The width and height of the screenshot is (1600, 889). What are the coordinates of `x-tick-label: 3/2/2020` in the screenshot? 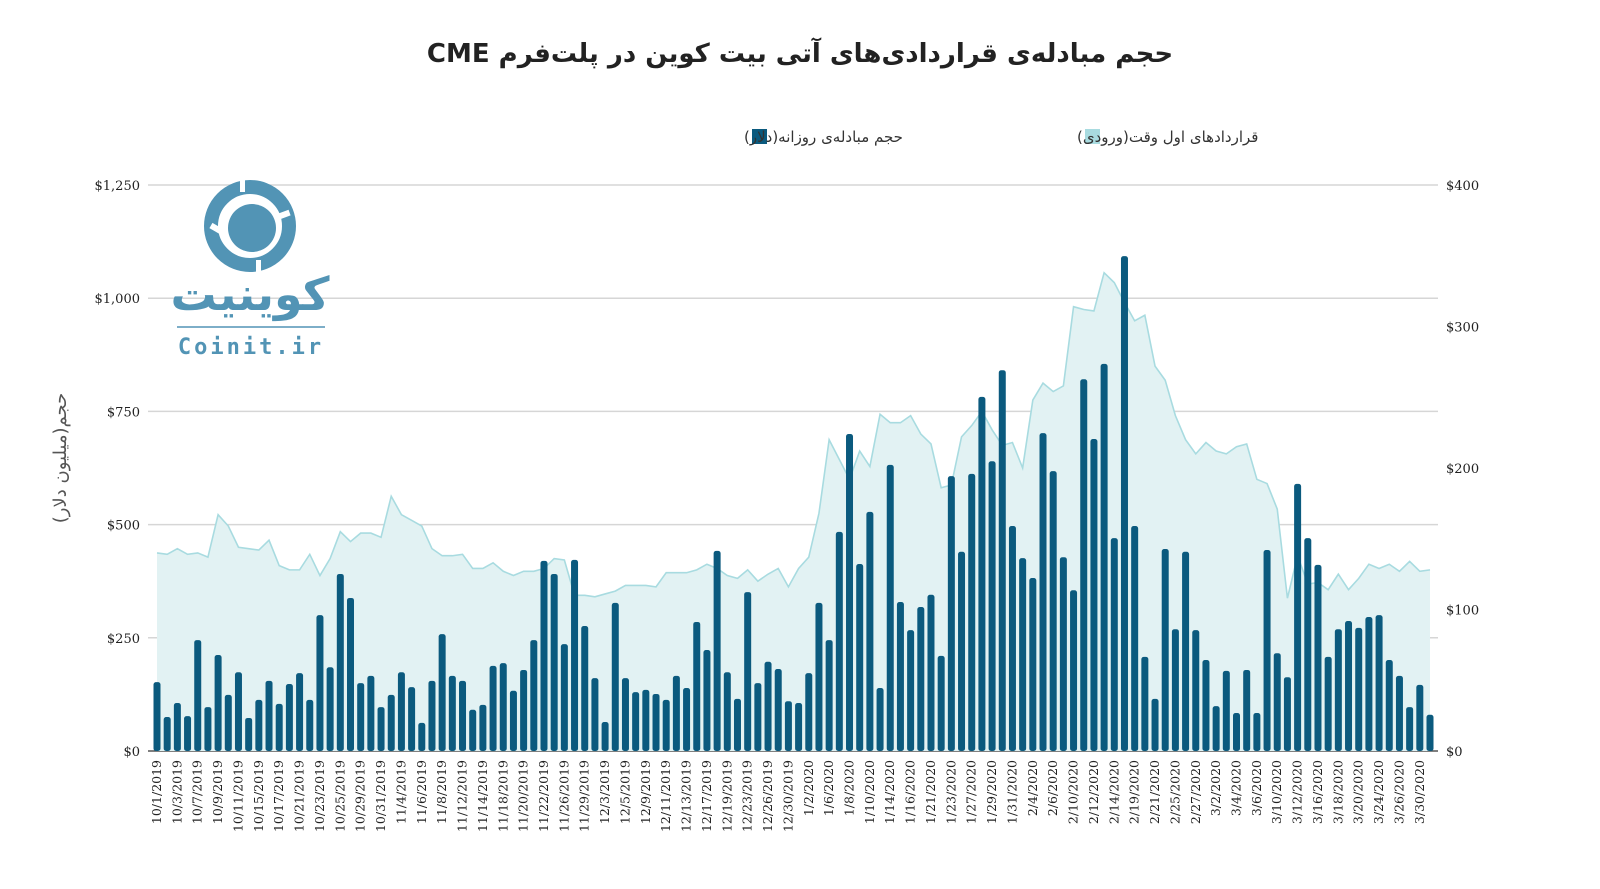 It's located at (1215, 788).